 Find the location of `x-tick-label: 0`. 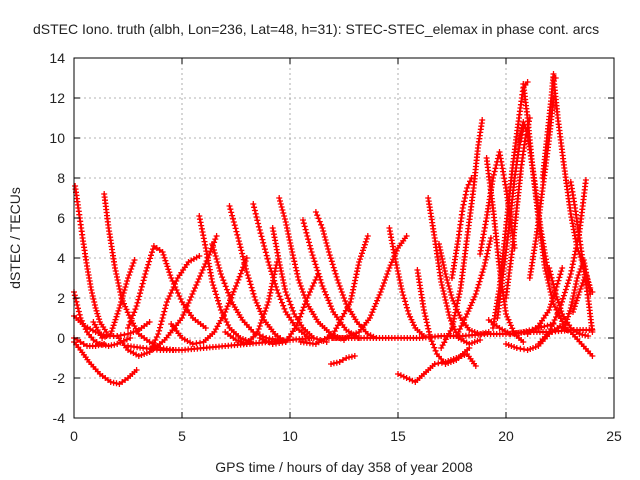

x-tick-label: 0 is located at coordinates (74, 436).